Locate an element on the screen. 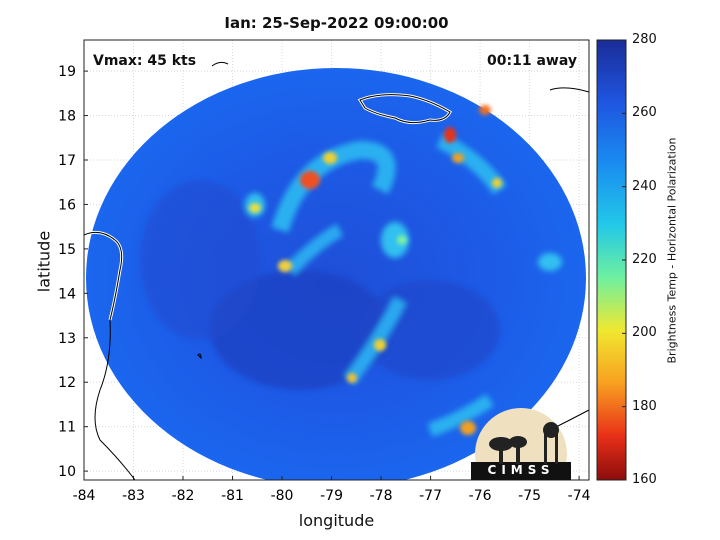 The height and width of the screenshot is (540, 720). y-tick-label: 12 is located at coordinates (67, 383).